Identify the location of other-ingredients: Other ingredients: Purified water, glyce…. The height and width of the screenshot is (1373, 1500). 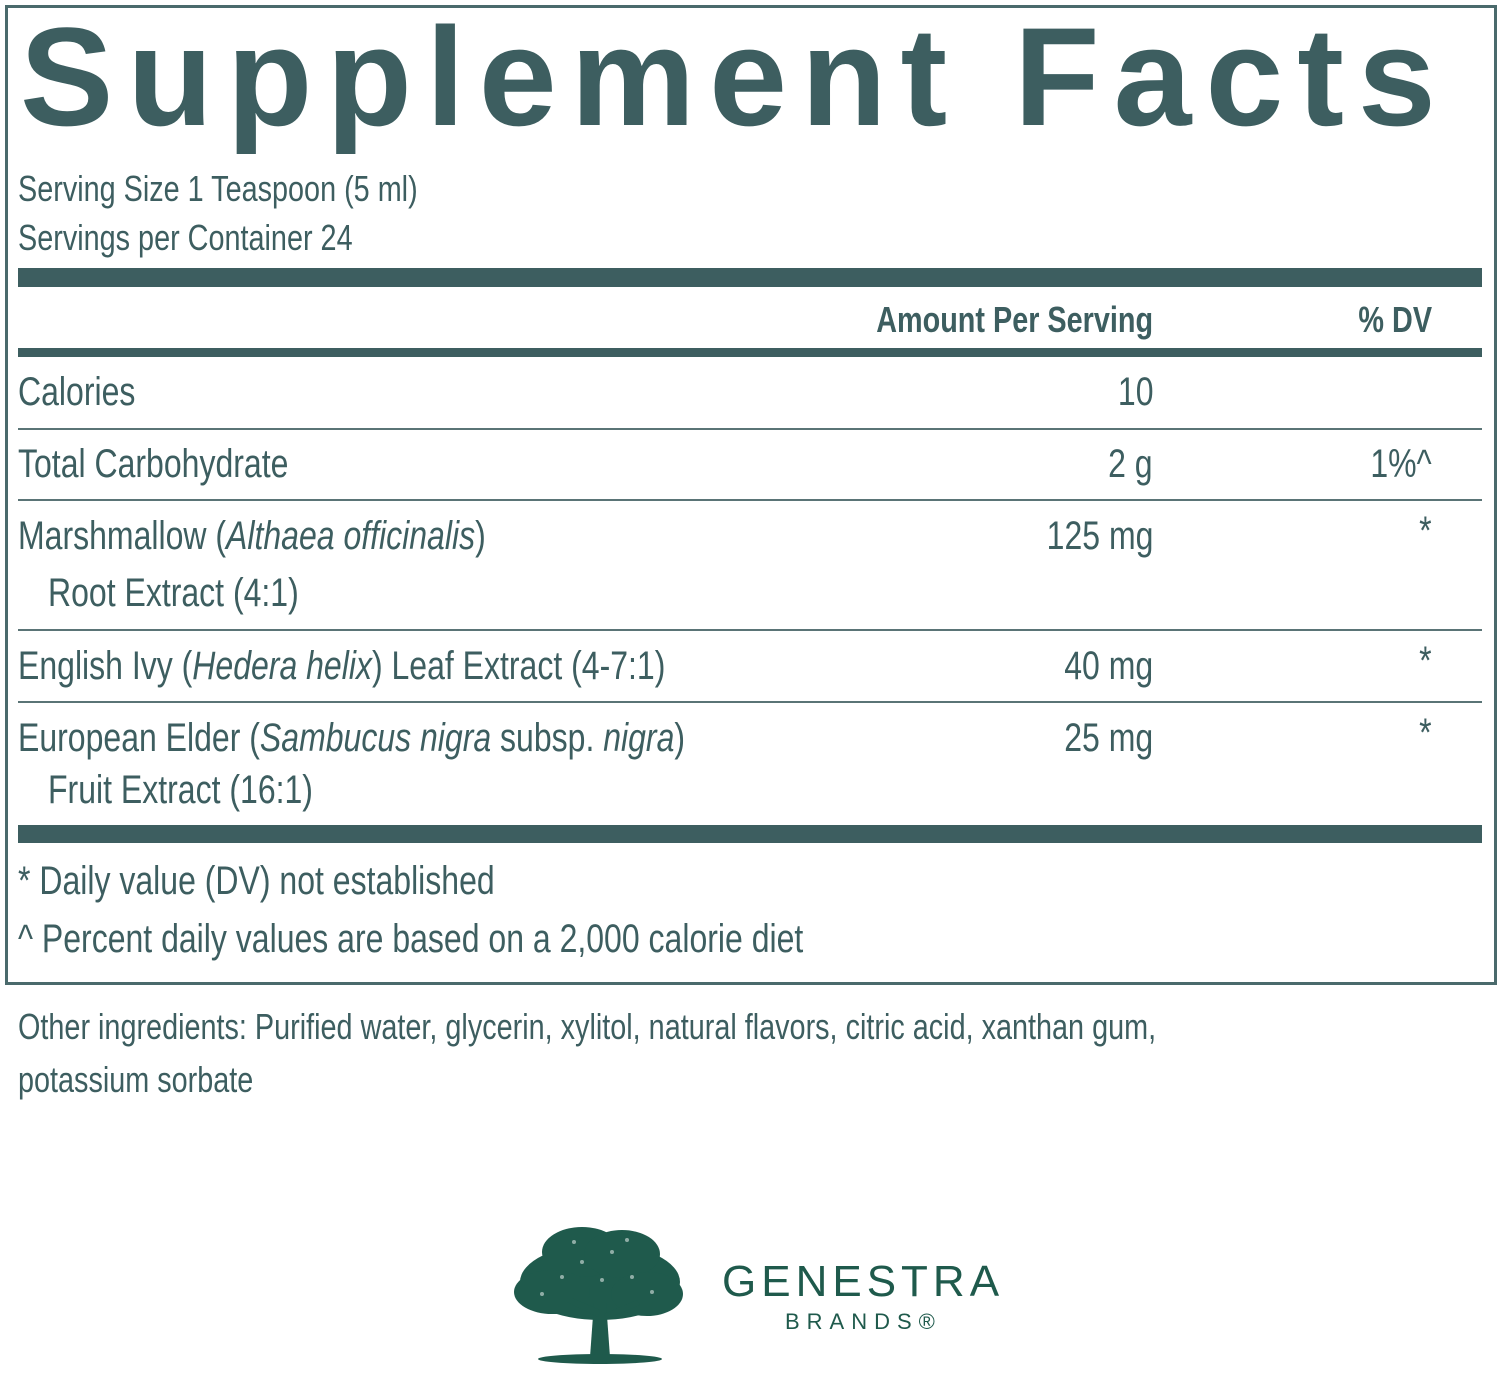
(587, 1026).